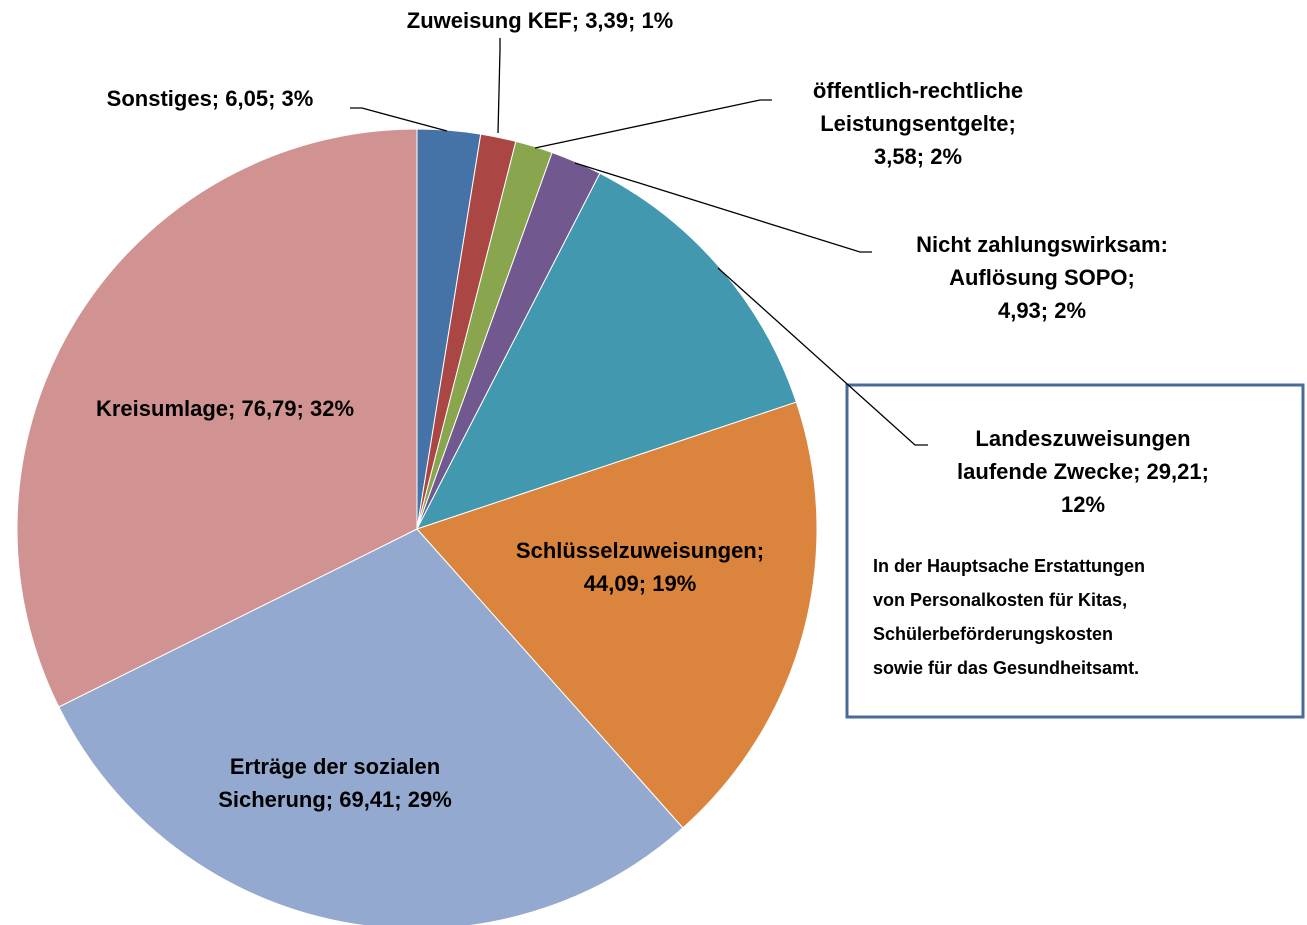 The height and width of the screenshot is (925, 1307). I want to click on annotation-text: von Personalkosten für Kitas,, so click(1000, 600).